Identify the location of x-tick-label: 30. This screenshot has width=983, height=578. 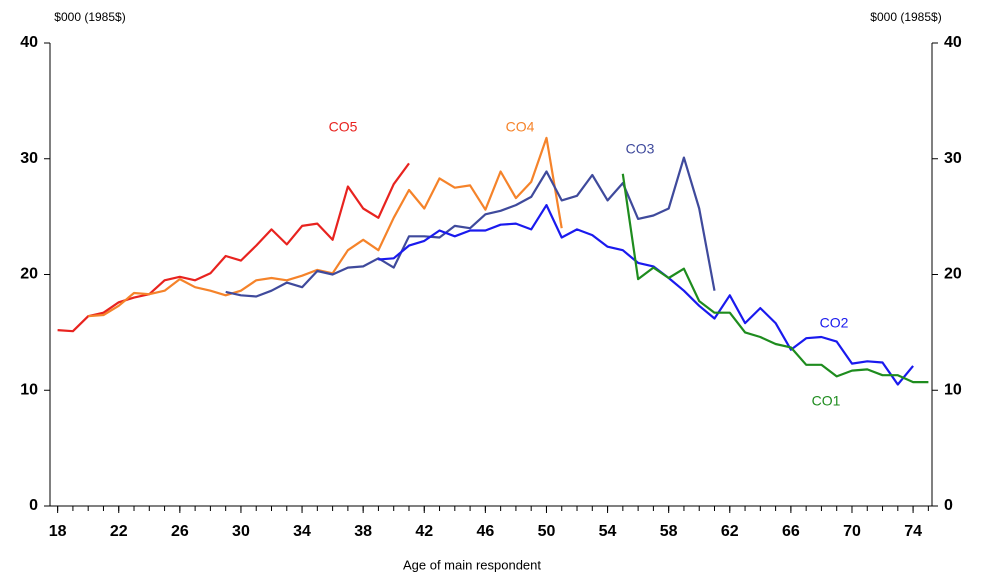
(241, 531).